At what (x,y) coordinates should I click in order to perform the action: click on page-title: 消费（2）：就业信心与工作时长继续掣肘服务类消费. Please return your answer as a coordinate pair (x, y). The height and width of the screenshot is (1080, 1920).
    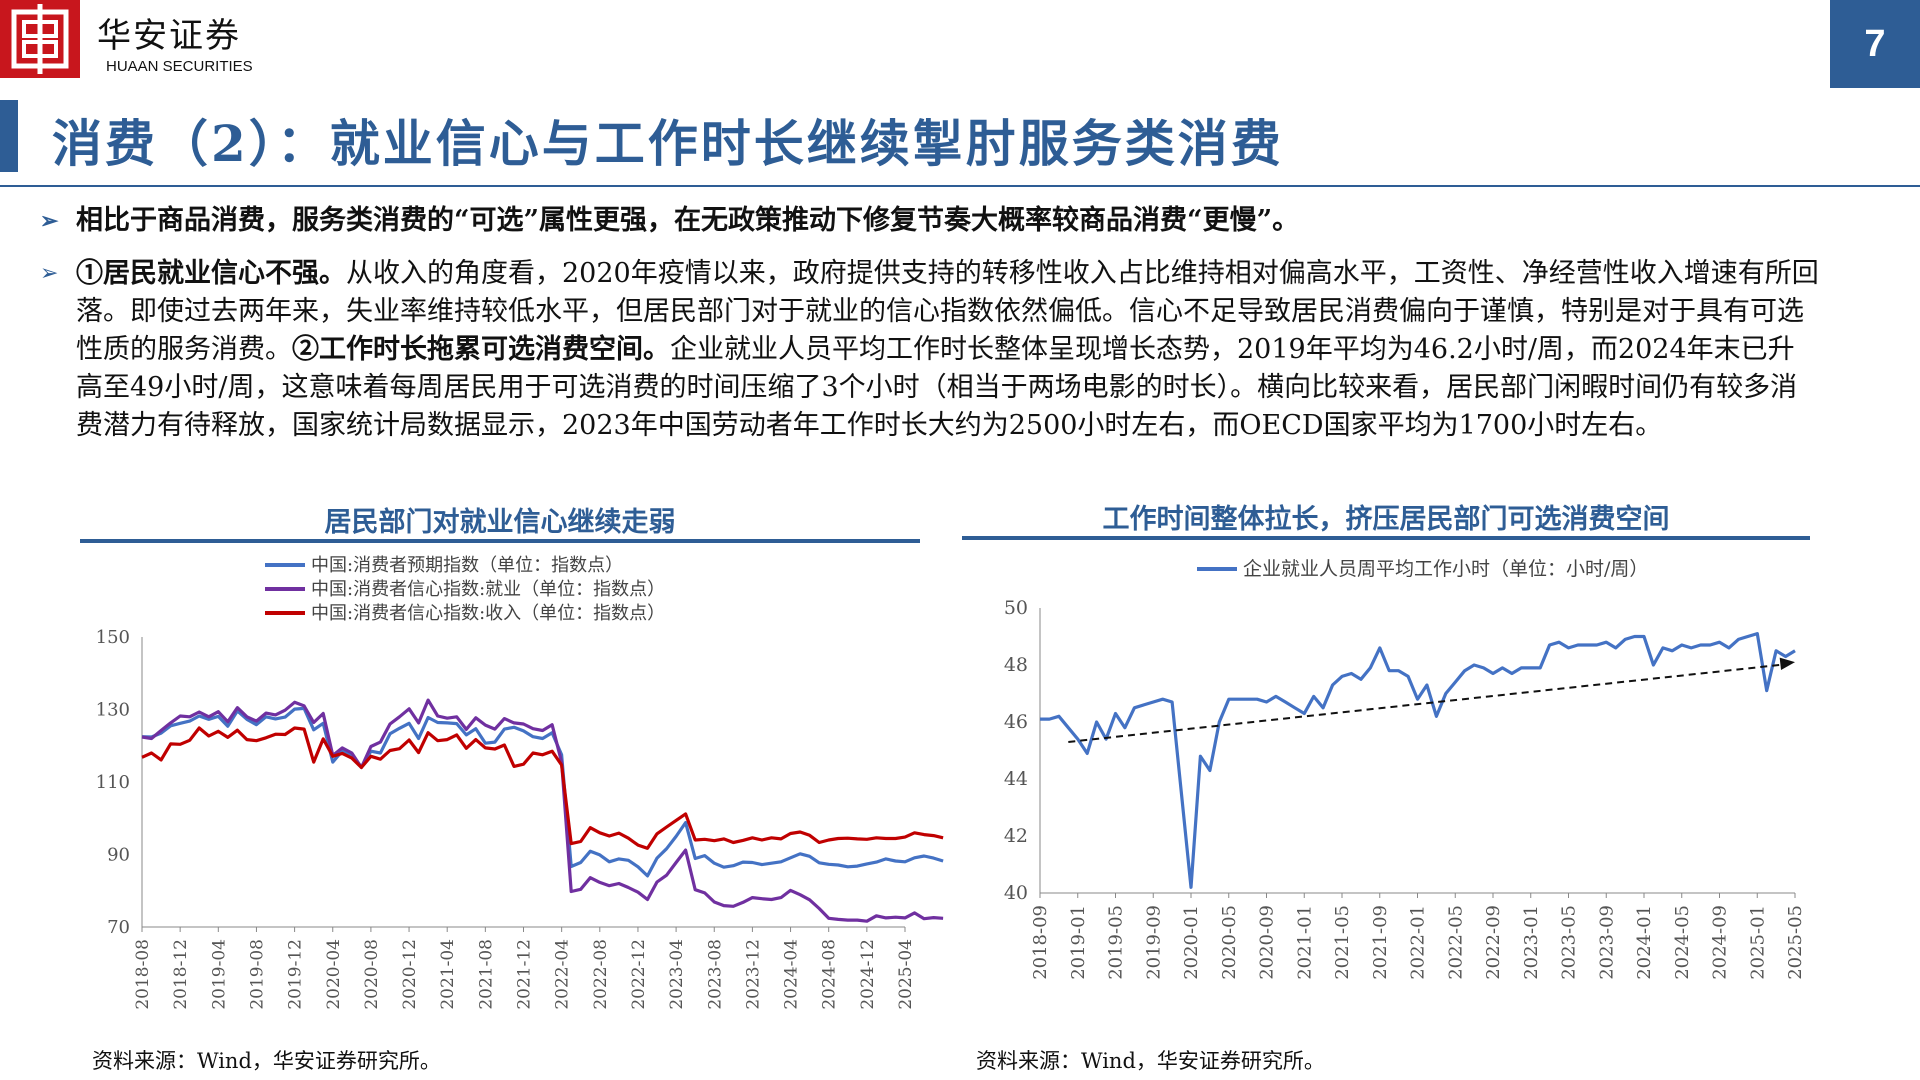
    Looking at the image, I should click on (668, 143).